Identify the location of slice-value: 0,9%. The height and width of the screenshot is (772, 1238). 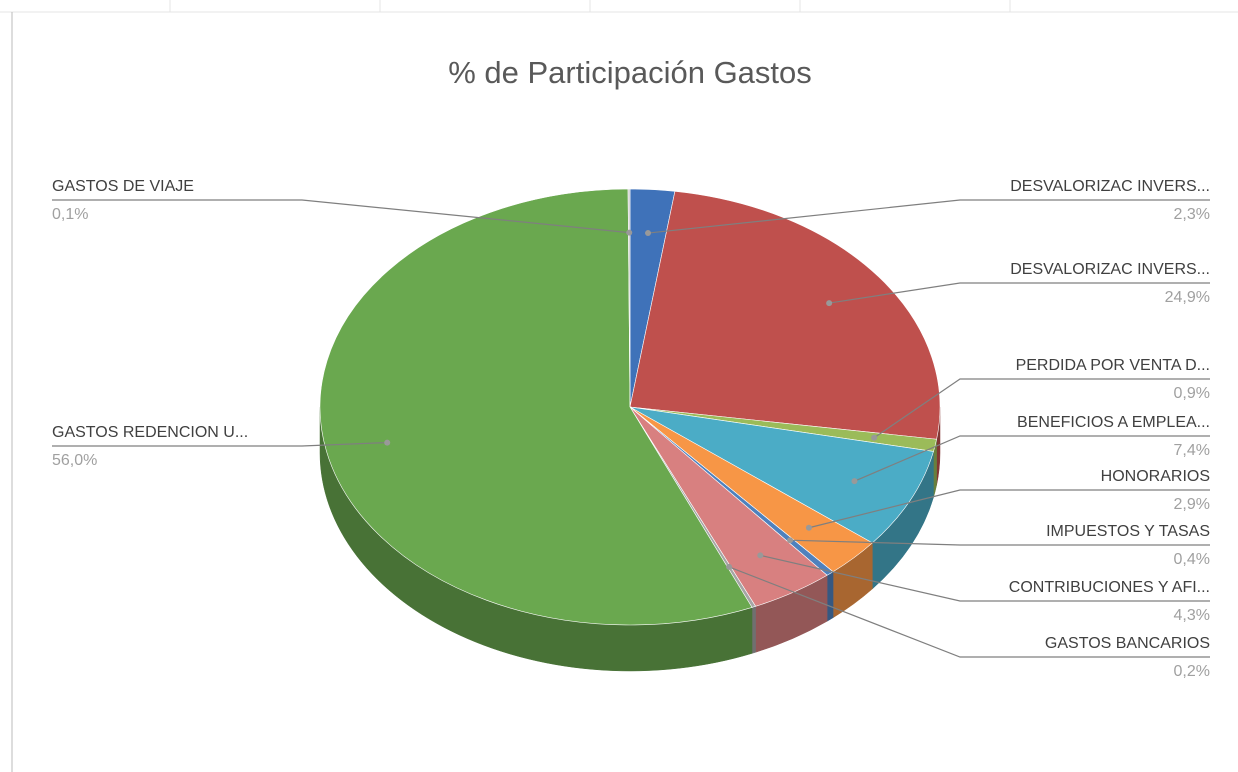
(1192, 393).